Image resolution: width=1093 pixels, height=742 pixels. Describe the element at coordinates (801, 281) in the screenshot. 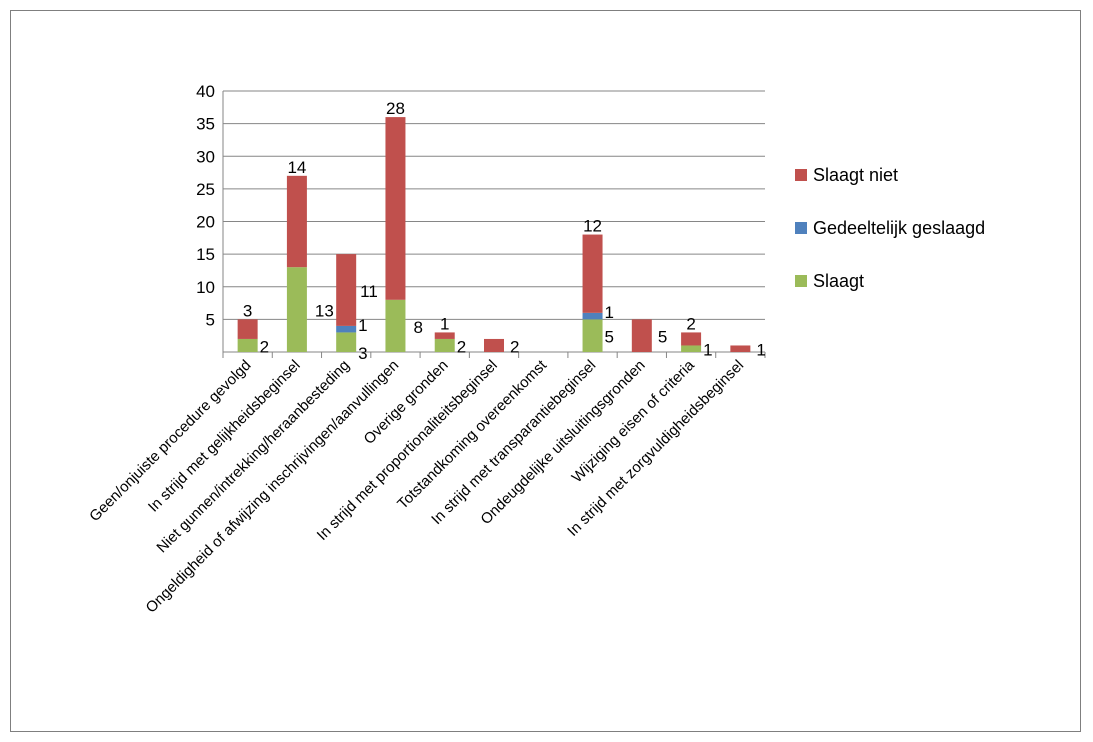

I see `legend-swatch-slaagt` at that location.